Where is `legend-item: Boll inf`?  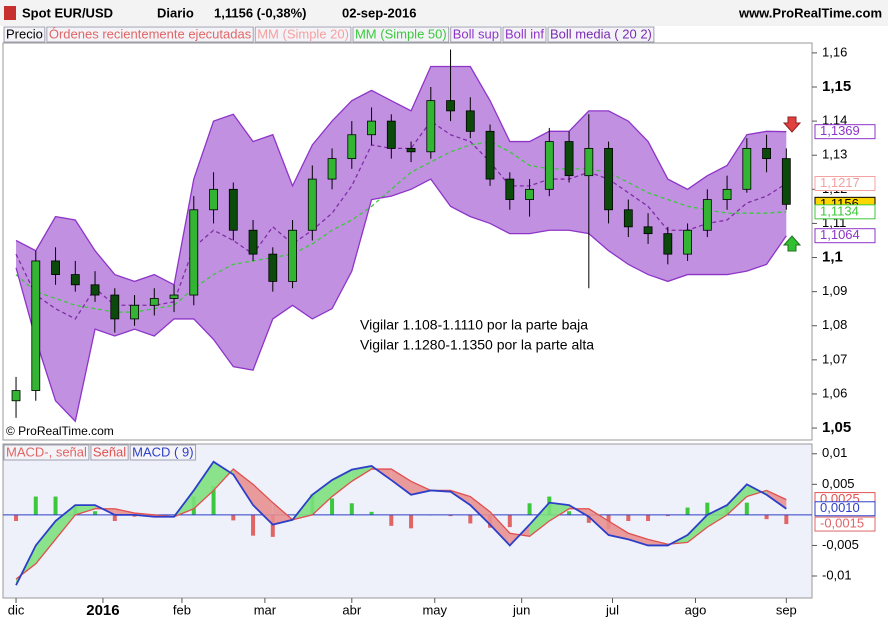 legend-item: Boll inf is located at coordinates (524, 33).